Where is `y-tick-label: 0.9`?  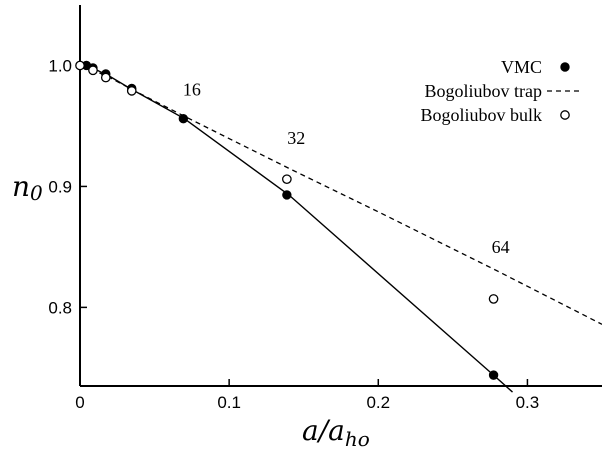
y-tick-label: 0.9 is located at coordinates (60, 186).